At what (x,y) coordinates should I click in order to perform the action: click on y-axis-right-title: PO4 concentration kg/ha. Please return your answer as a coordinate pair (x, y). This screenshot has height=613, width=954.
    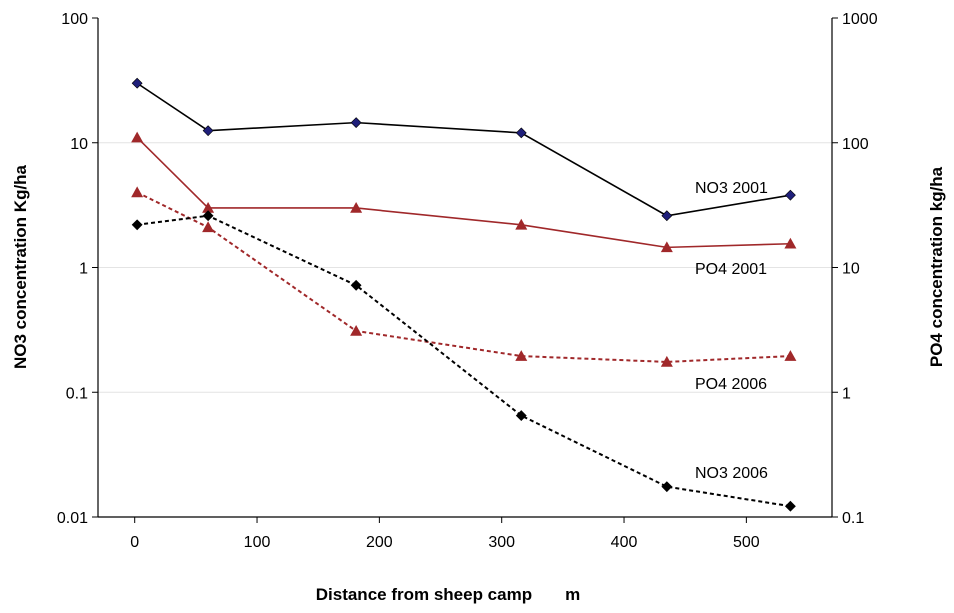
    Looking at the image, I should click on (936, 266).